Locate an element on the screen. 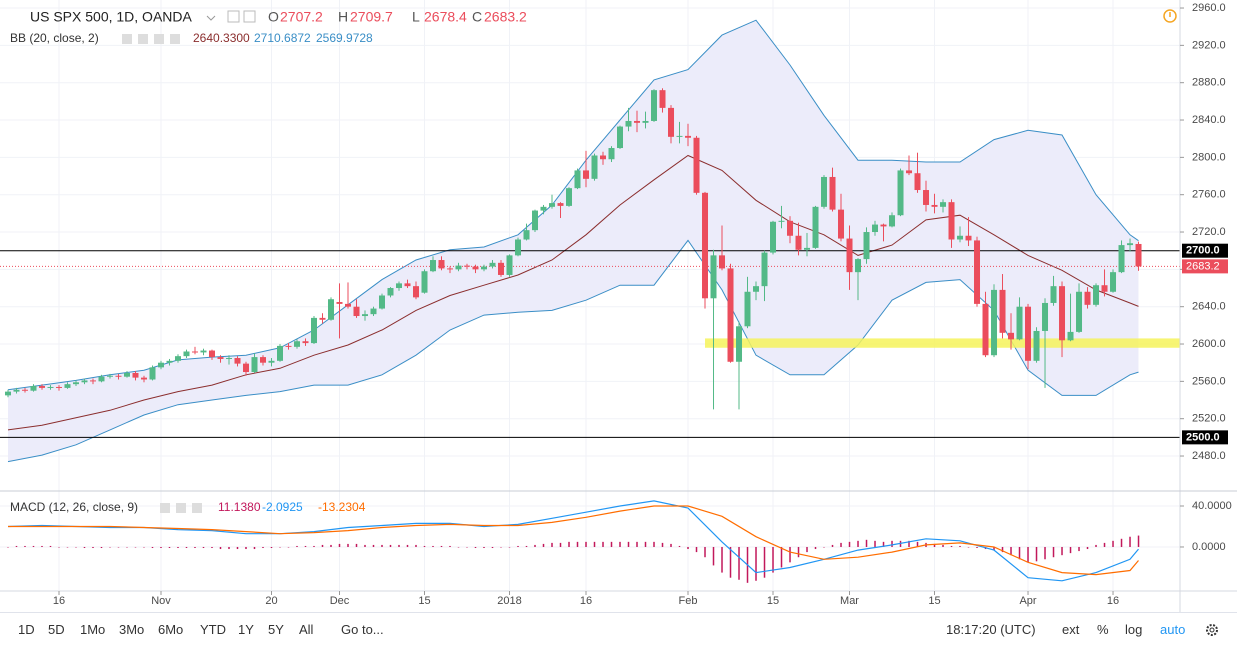 The width and height of the screenshot is (1237, 647). range-button: 1D is located at coordinates (26, 629).